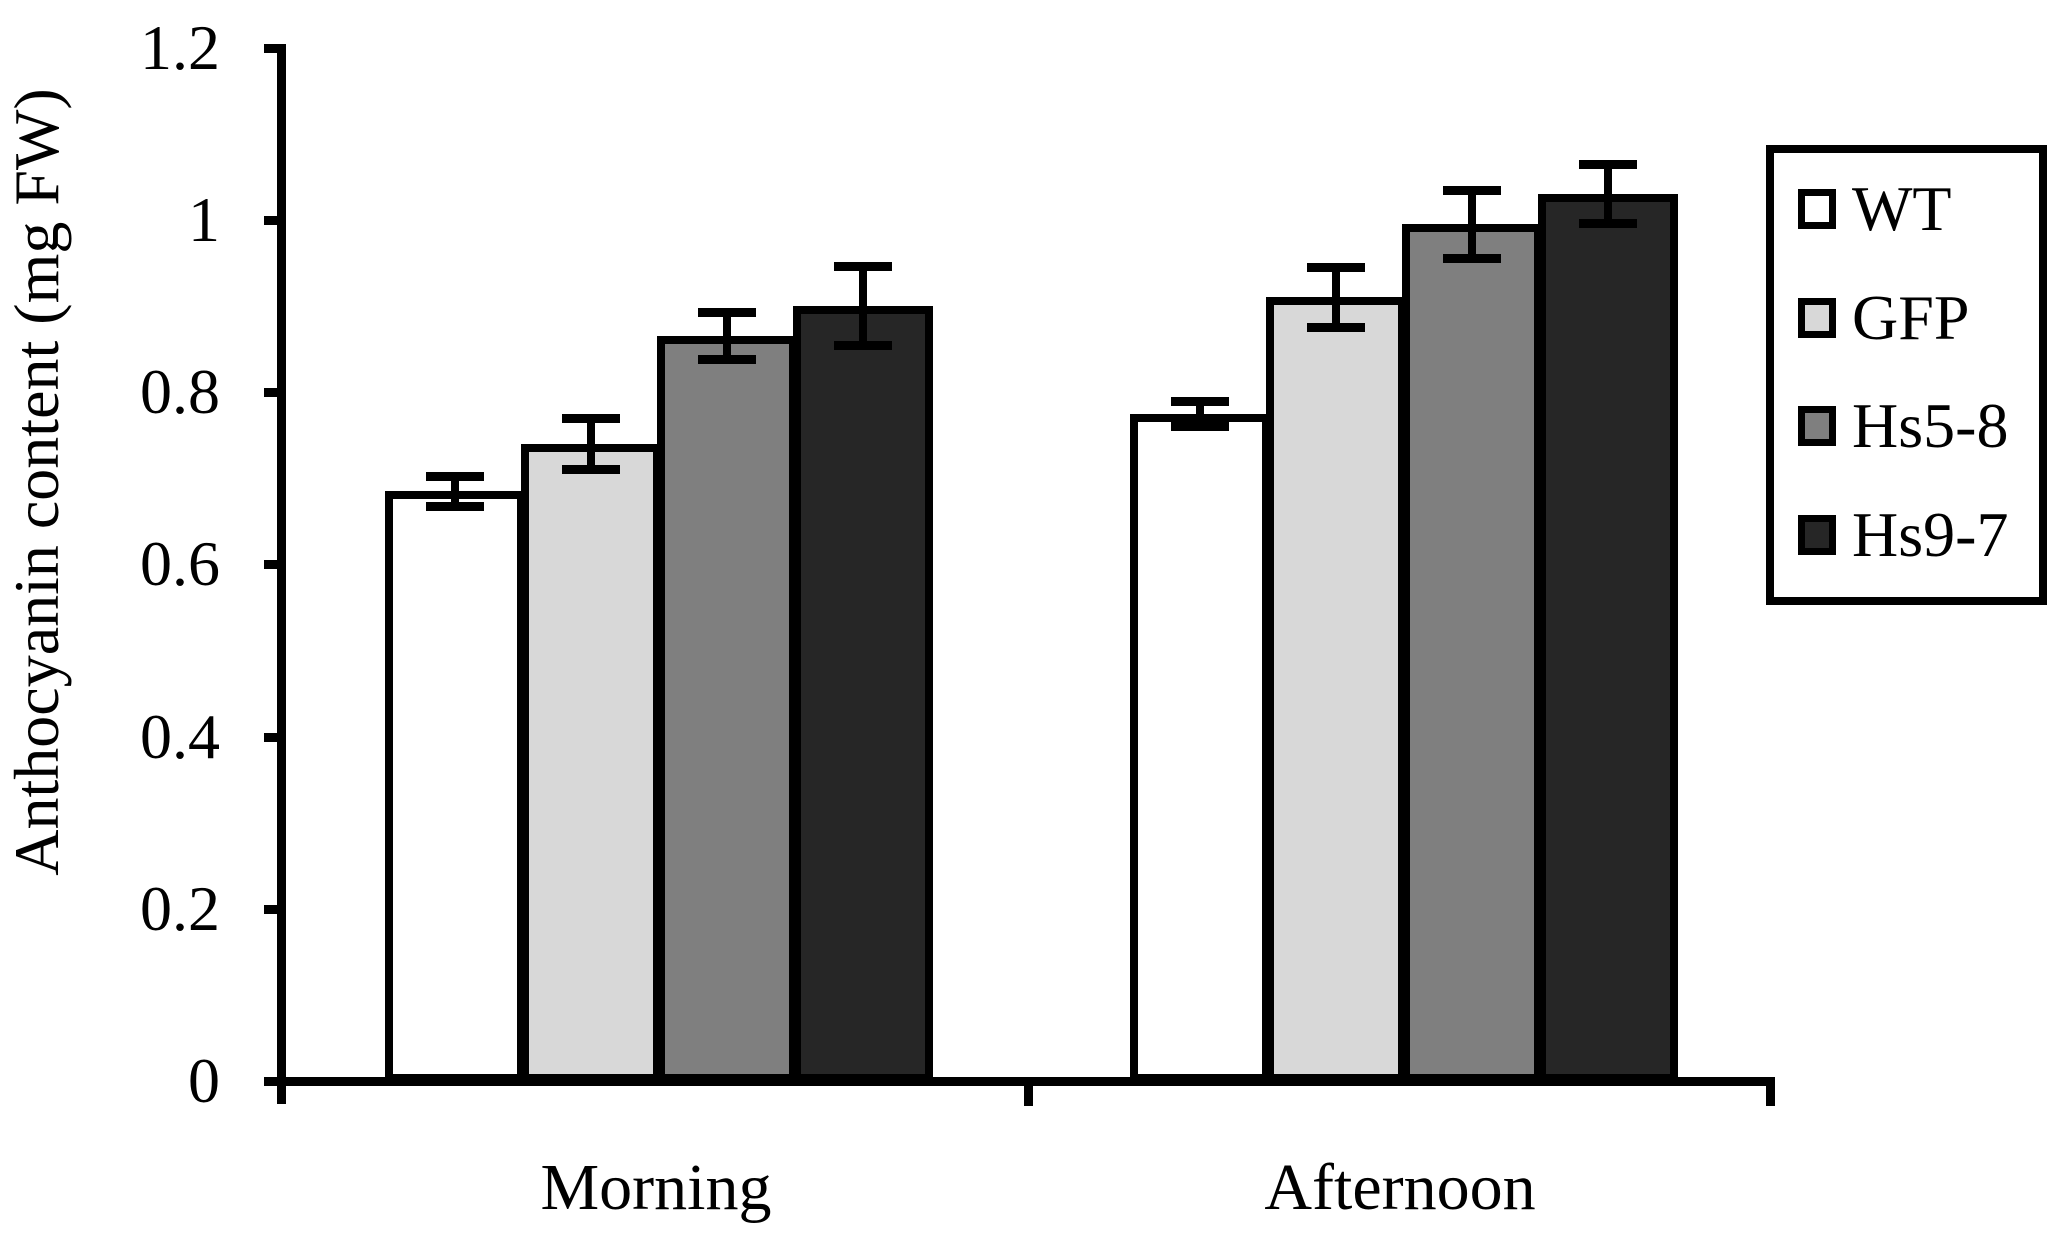 This screenshot has height=1233, width=2051. I want to click on bar-wt-morning, so click(455, 786).